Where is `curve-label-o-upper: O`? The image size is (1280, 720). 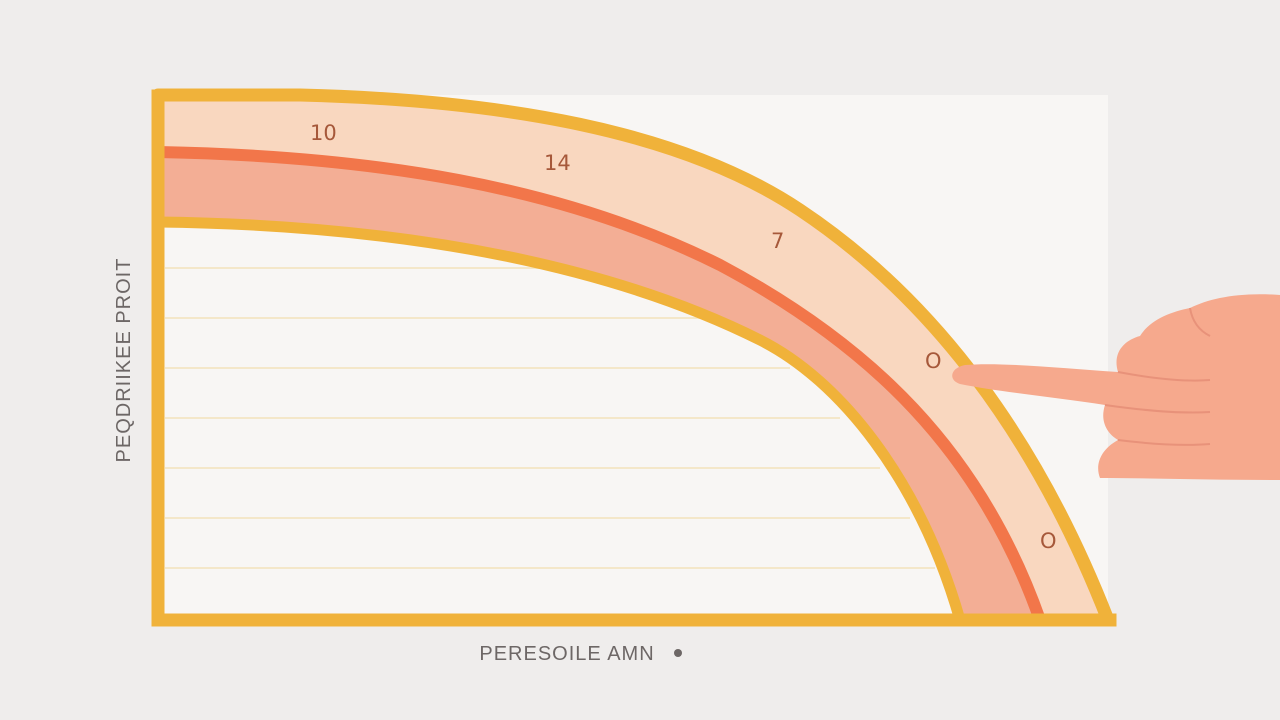 curve-label-o-upper: O is located at coordinates (933, 361).